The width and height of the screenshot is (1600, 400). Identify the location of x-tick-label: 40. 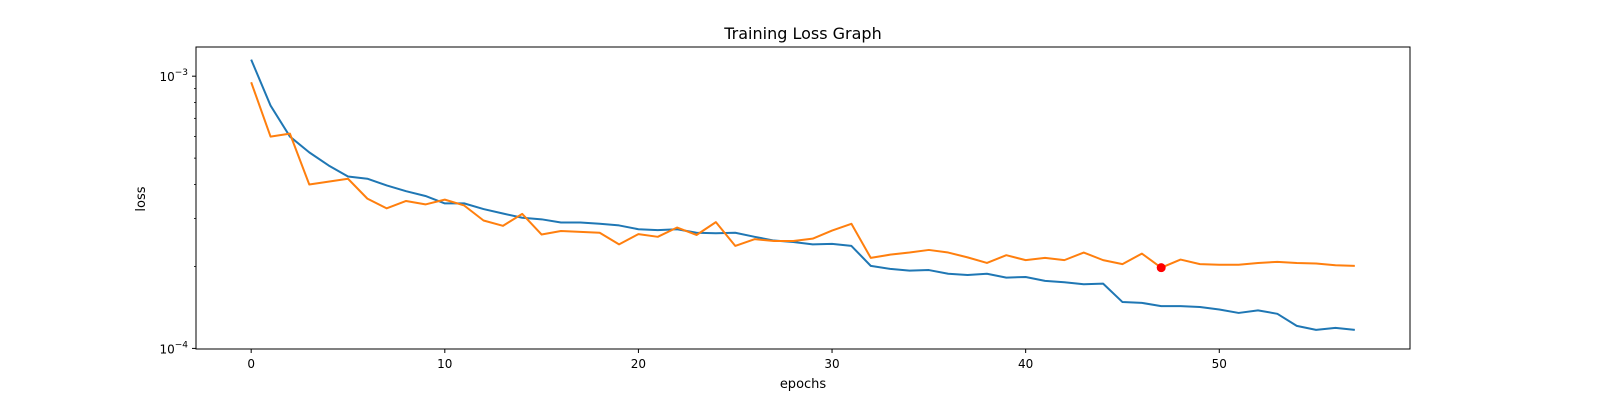
(1025, 364).